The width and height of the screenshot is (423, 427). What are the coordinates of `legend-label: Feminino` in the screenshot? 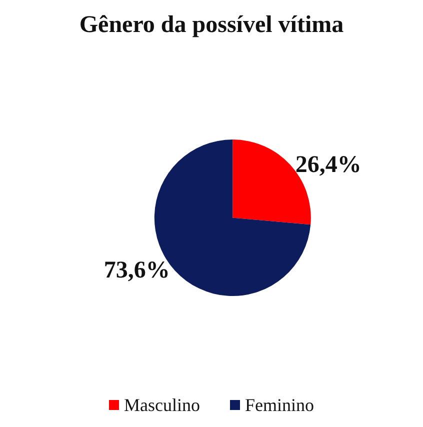 It's located at (279, 405).